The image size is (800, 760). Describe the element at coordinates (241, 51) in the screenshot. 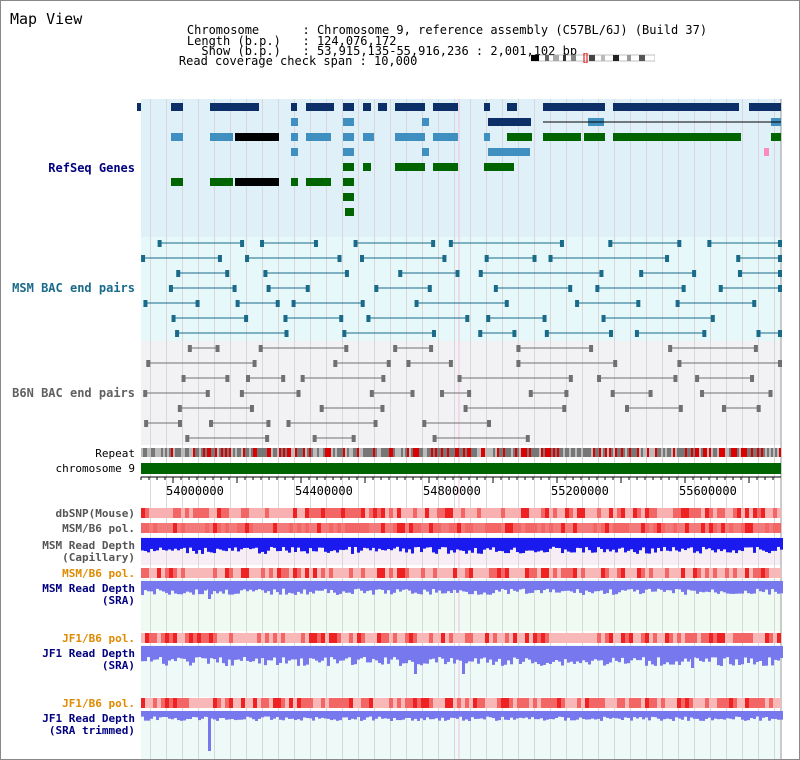

I see `show-label: Show (b.p.)` at that location.